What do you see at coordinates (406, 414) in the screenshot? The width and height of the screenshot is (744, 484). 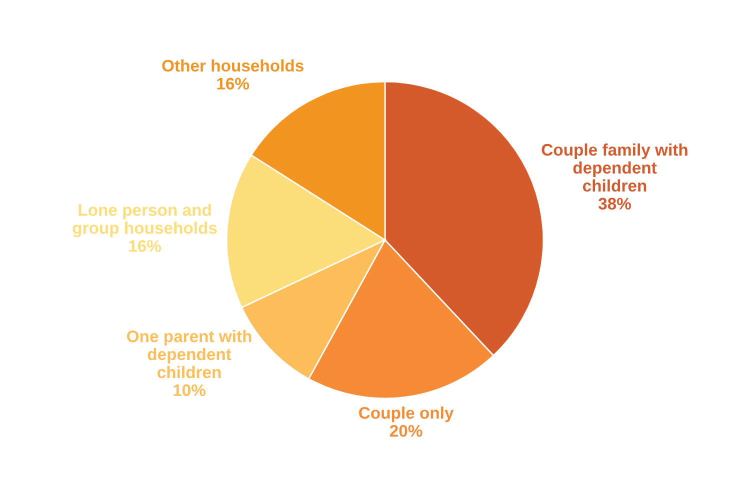 I see `slice-label: Couple only` at bounding box center [406, 414].